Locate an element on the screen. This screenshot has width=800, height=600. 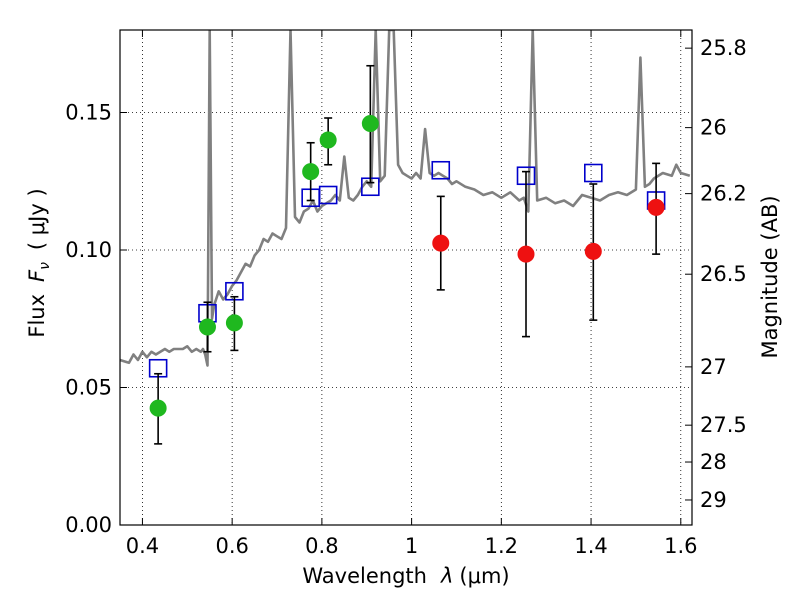
y-tick-label: 0.00 is located at coordinates (88, 525).